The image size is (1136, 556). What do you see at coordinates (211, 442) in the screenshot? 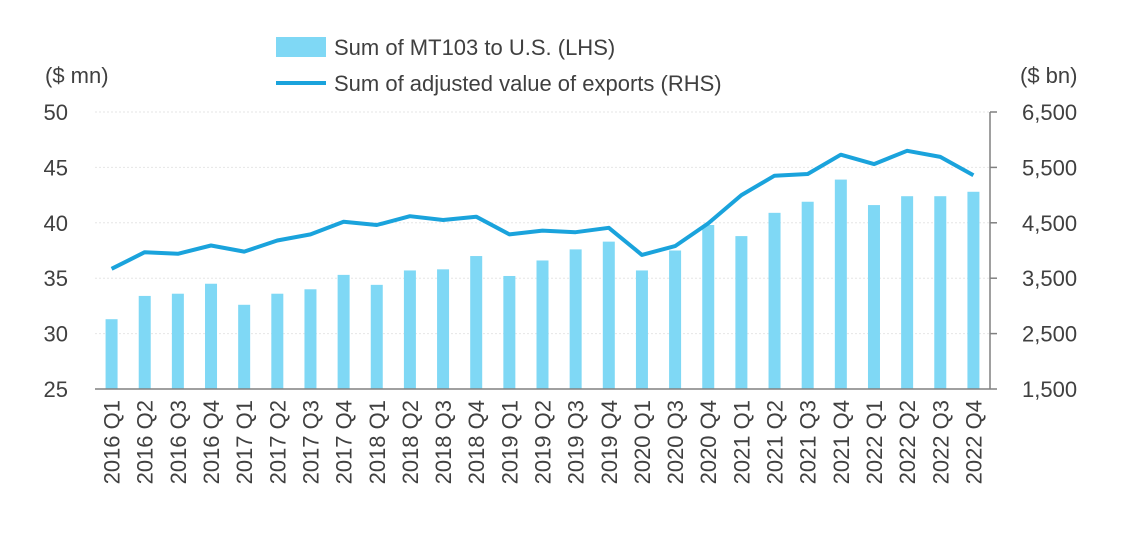
I see `x-tick-label: 2016 Q4` at bounding box center [211, 442].